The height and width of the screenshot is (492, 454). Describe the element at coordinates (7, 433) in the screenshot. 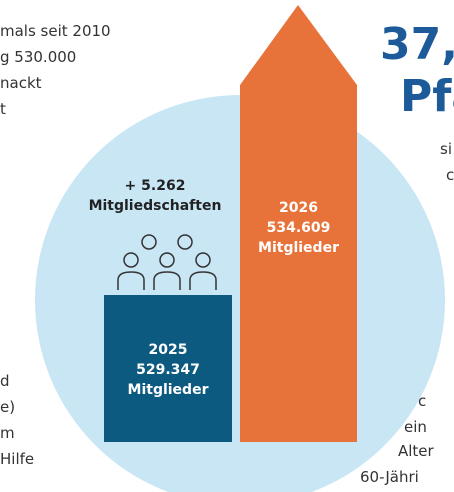

I see `text-line: m` at that location.